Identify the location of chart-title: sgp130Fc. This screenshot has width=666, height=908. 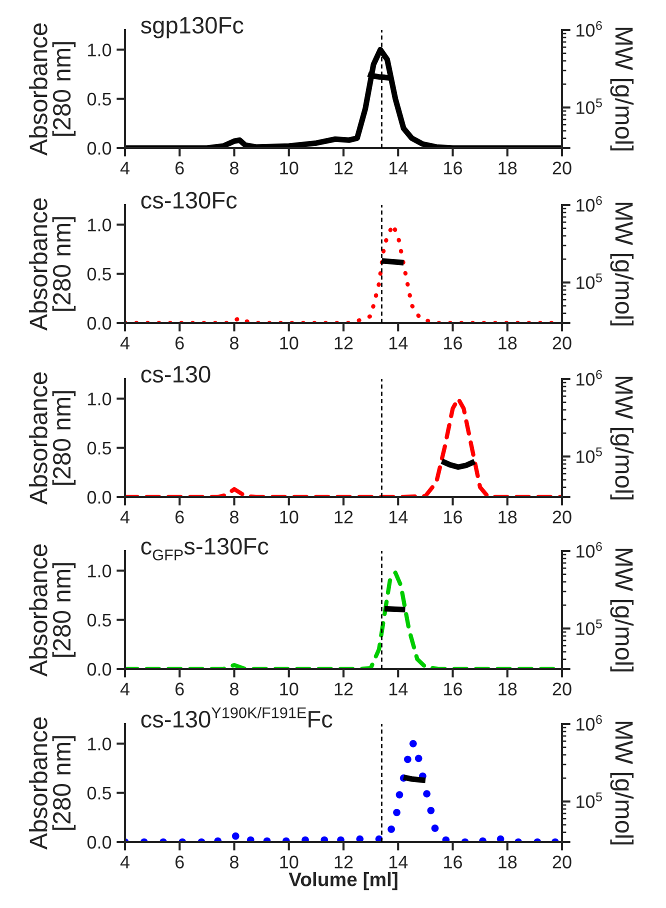
(192, 27).